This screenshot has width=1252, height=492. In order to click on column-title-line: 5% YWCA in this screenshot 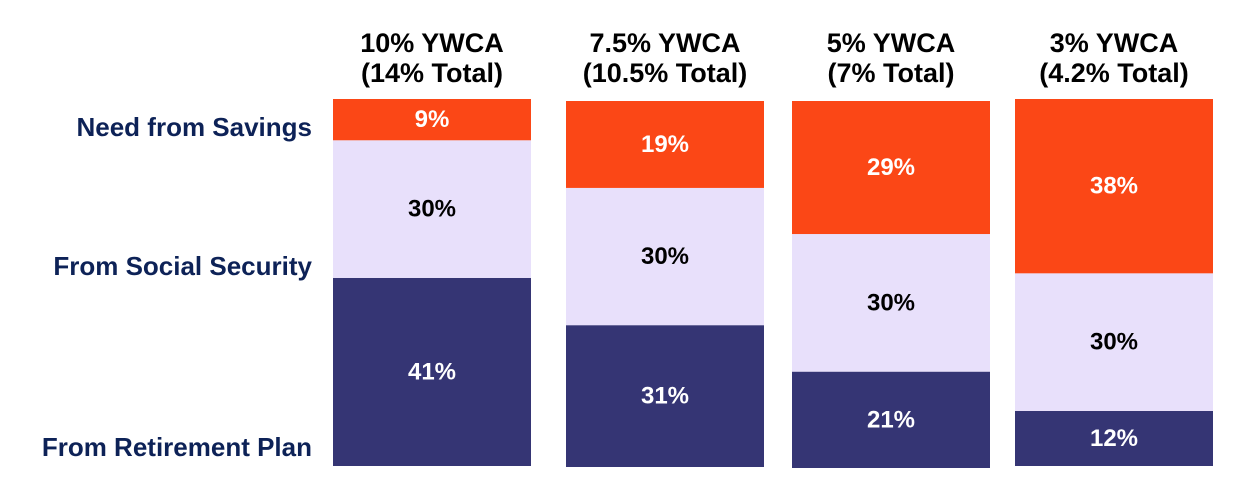, I will do `click(891, 43)`.